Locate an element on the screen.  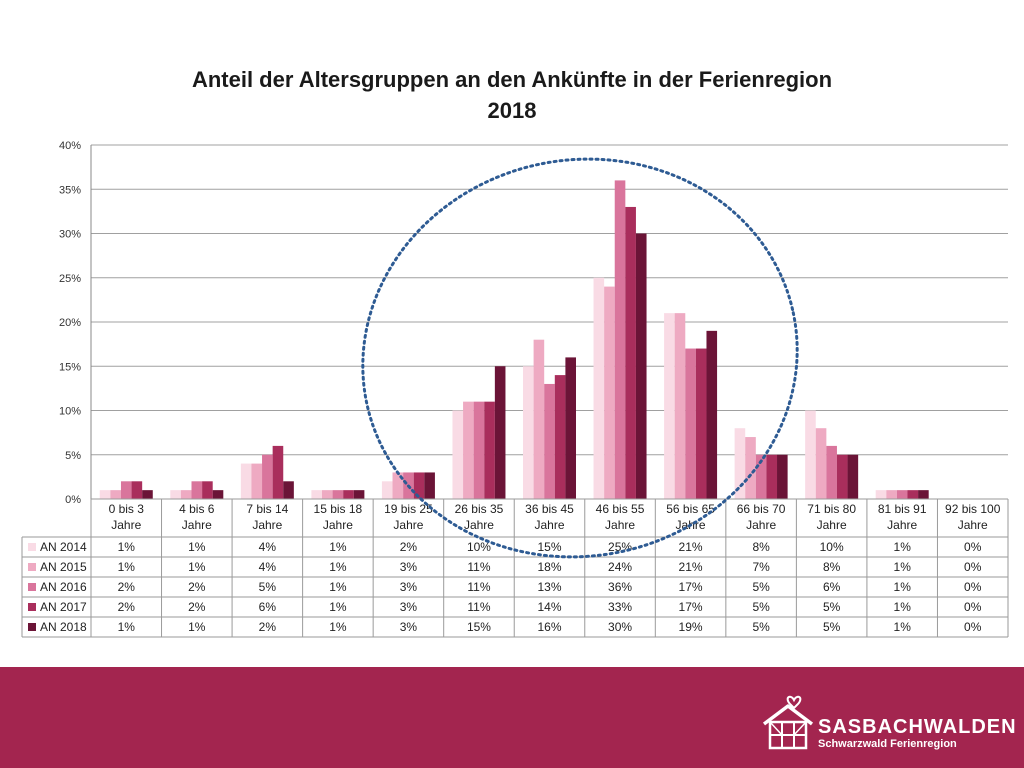
x-tick-label: 36 bis 45 is located at coordinates (549, 509).